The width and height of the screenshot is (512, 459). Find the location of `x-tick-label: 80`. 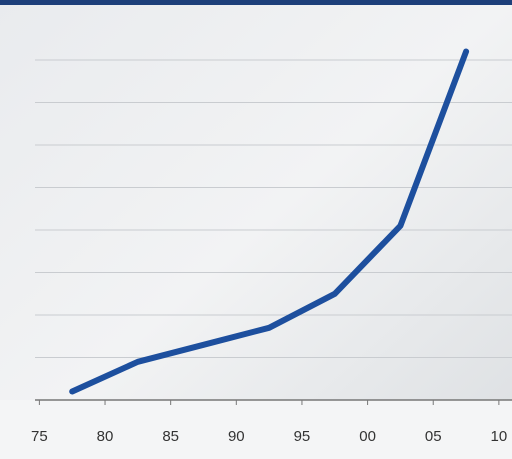

x-tick-label: 80 is located at coordinates (105, 436).